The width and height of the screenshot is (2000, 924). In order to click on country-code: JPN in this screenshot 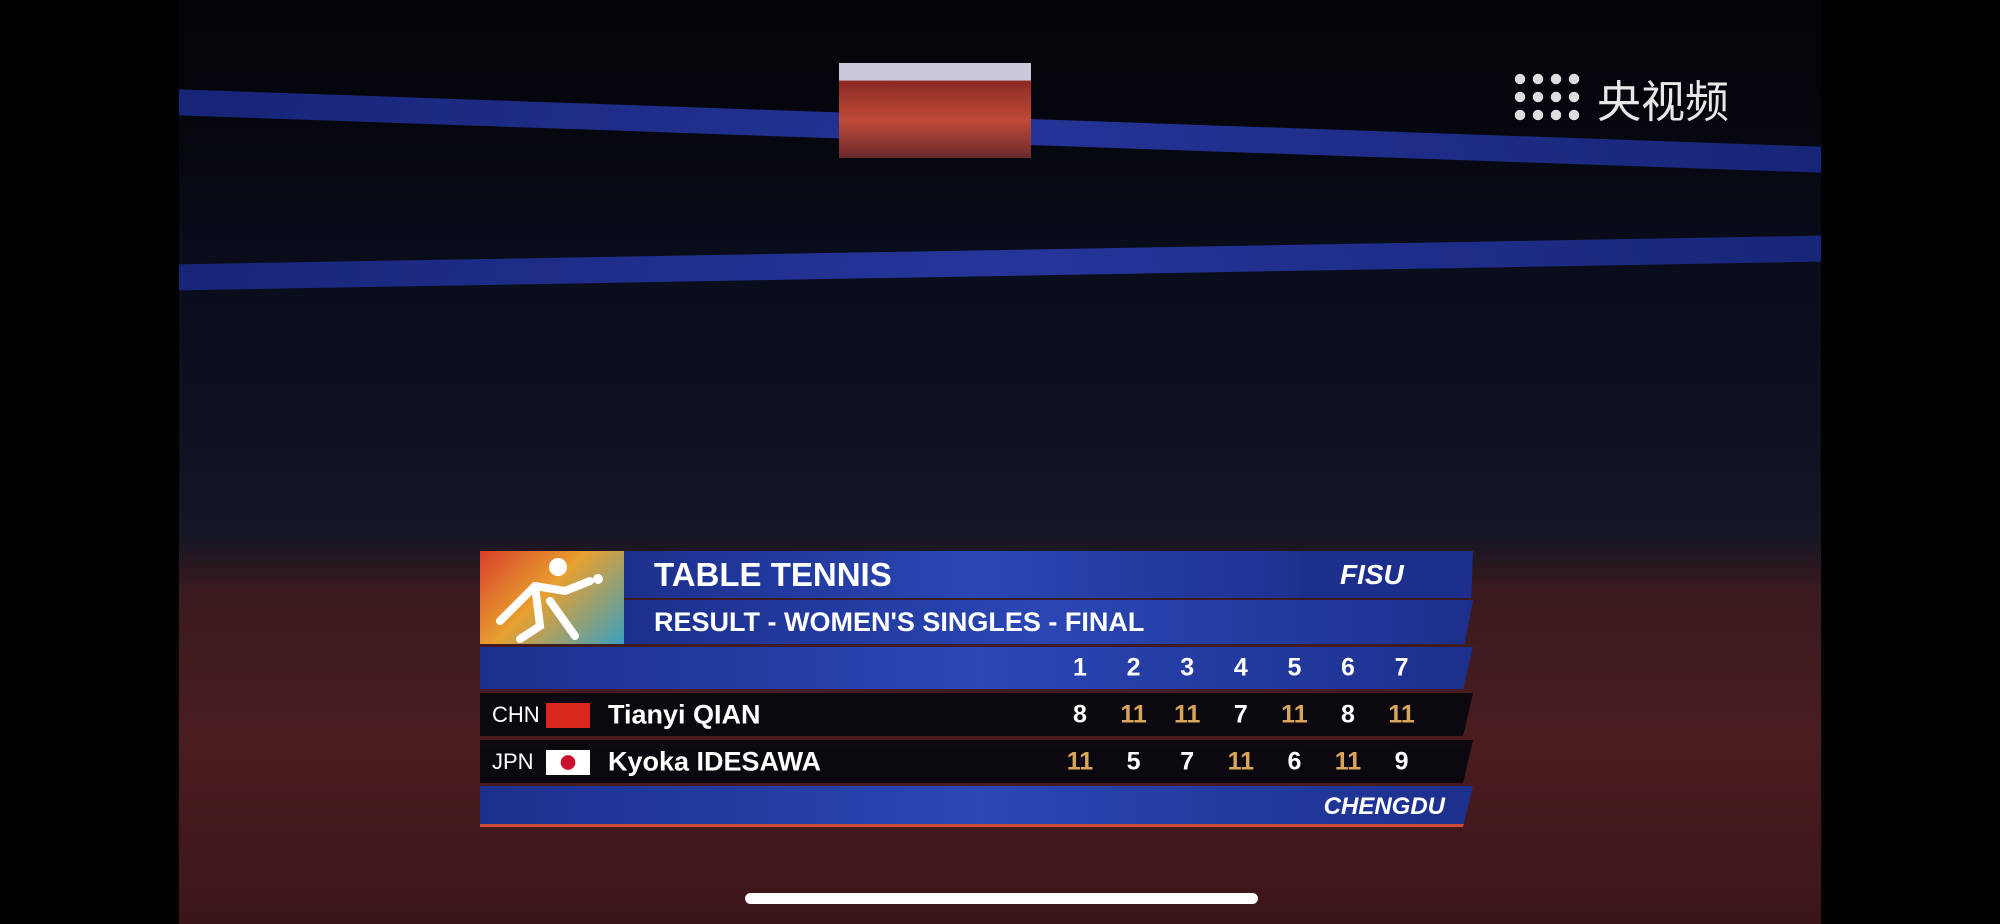, I will do `click(513, 761)`.